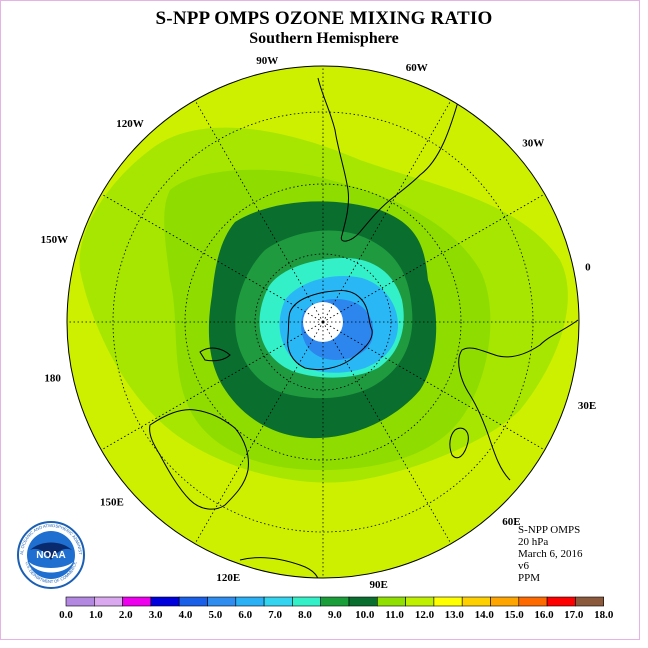 The image size is (648, 648). Describe the element at coordinates (228, 578) in the screenshot. I see `longitude-label: 120E` at that location.